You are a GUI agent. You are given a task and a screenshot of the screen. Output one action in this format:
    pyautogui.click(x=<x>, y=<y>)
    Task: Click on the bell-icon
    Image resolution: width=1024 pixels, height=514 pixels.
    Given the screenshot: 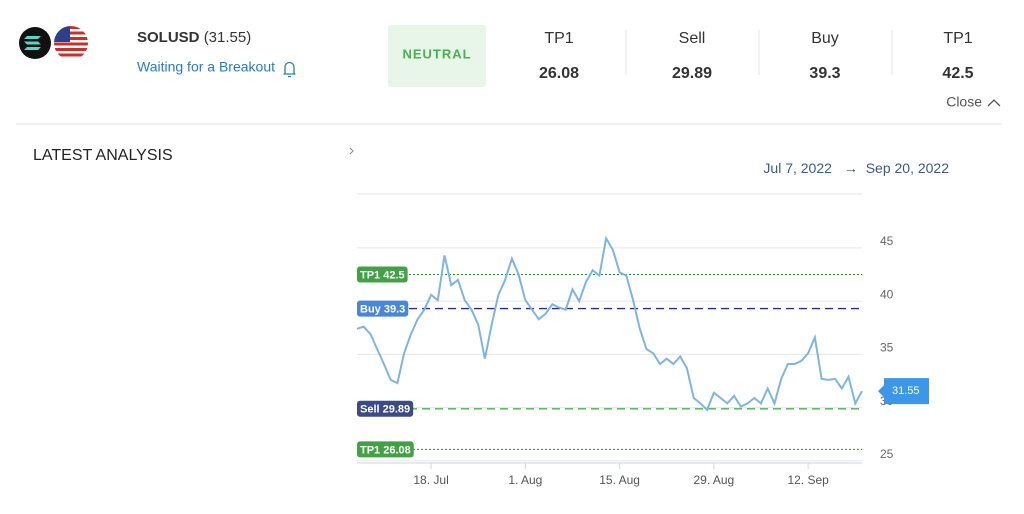 What is the action you would take?
    pyautogui.click(x=289, y=69)
    